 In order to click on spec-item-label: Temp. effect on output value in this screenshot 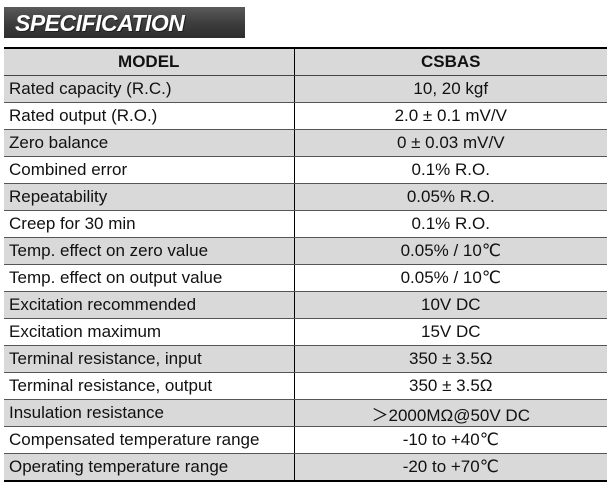, I will do `click(149, 278)`.